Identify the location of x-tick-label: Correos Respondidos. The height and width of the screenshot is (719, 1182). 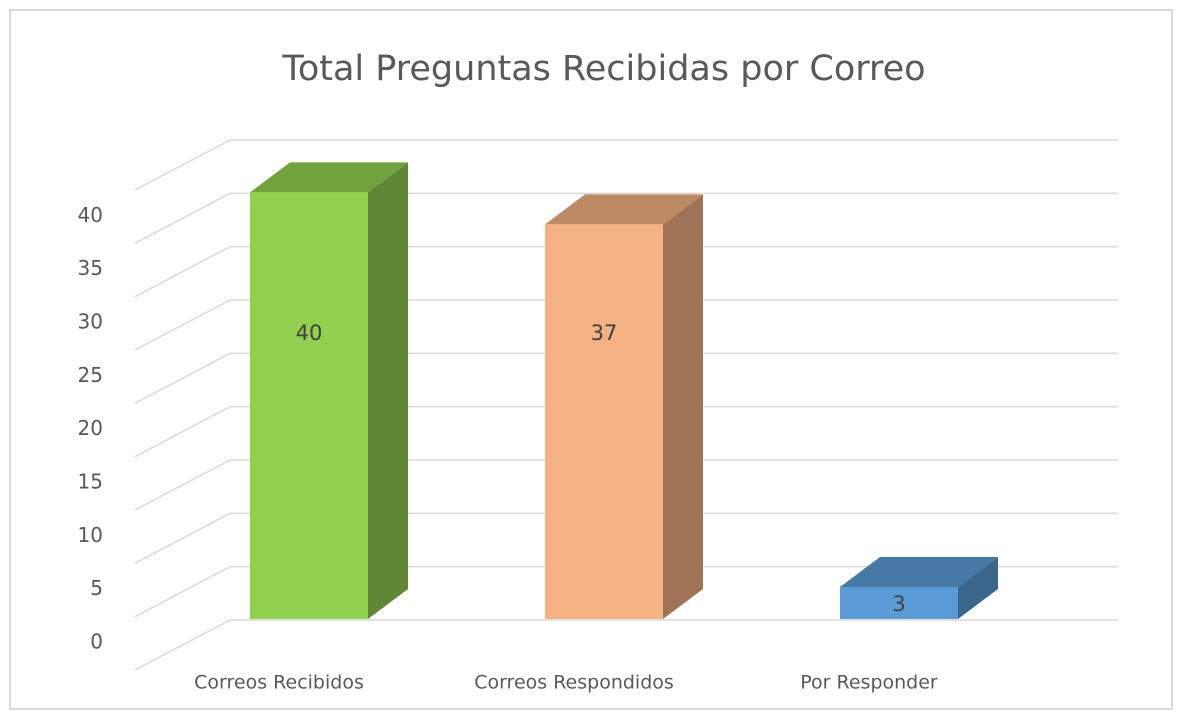
(574, 683).